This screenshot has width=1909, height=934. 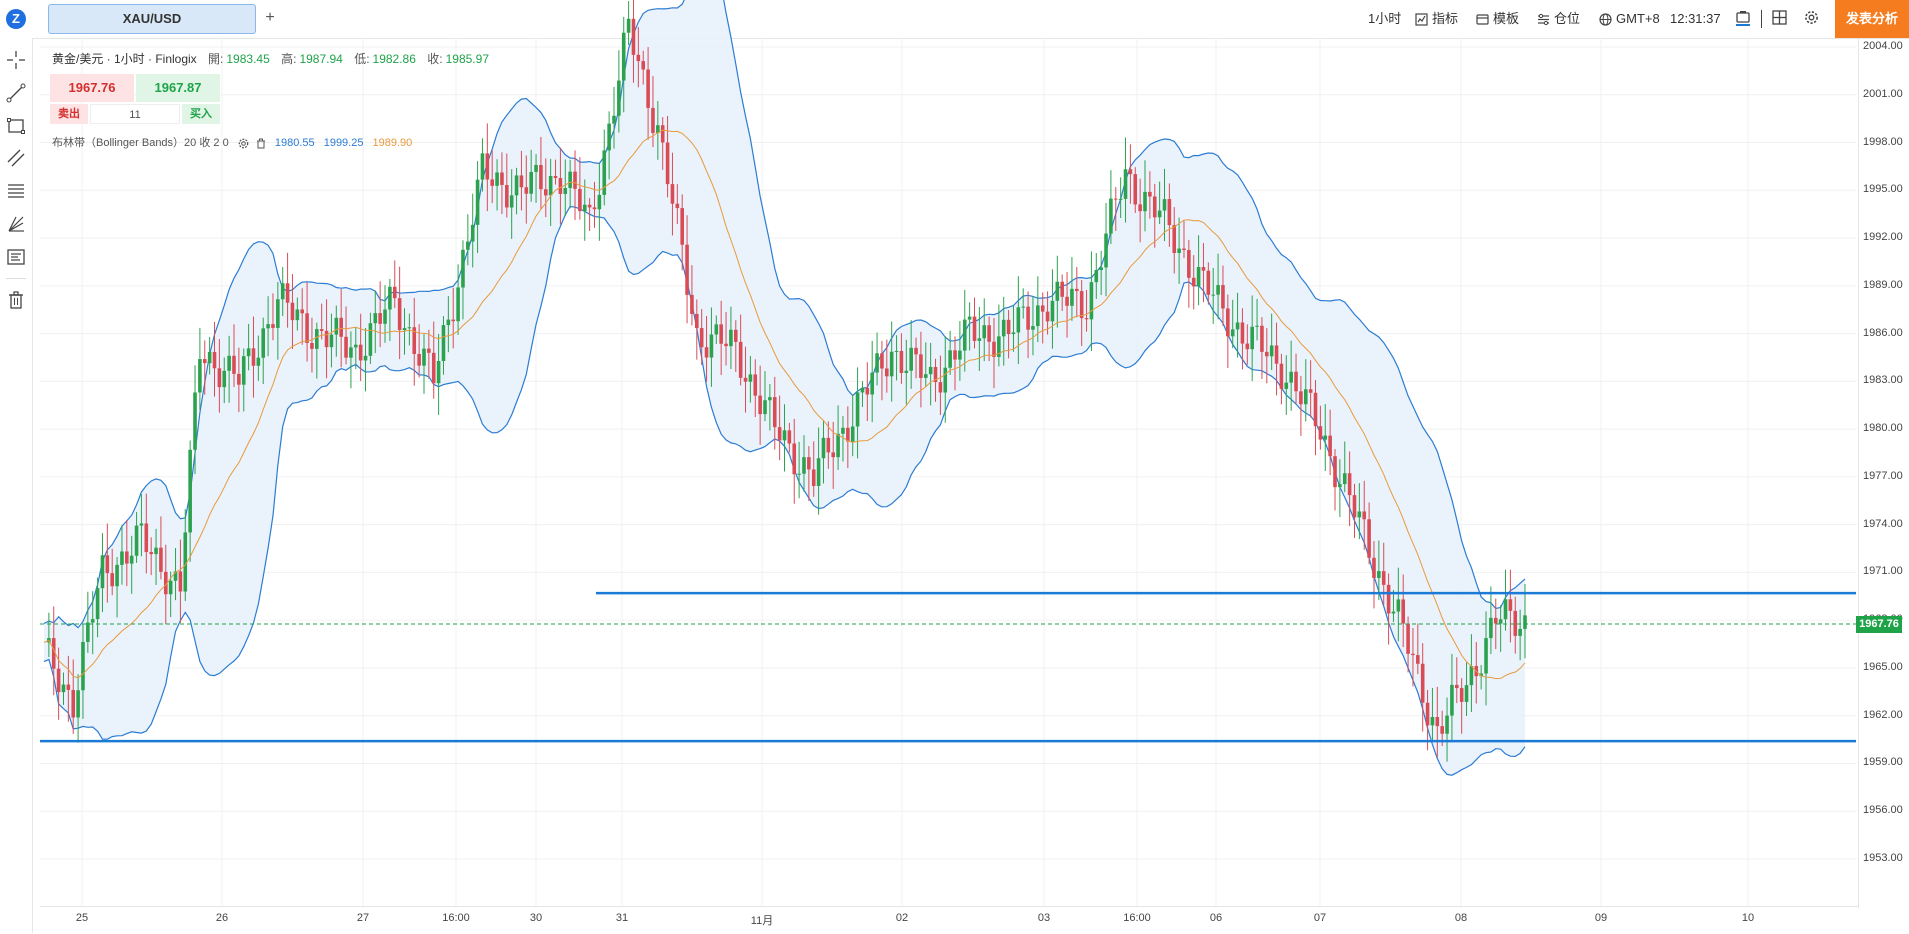 I want to click on sell-button: 卖出, so click(x=69, y=114).